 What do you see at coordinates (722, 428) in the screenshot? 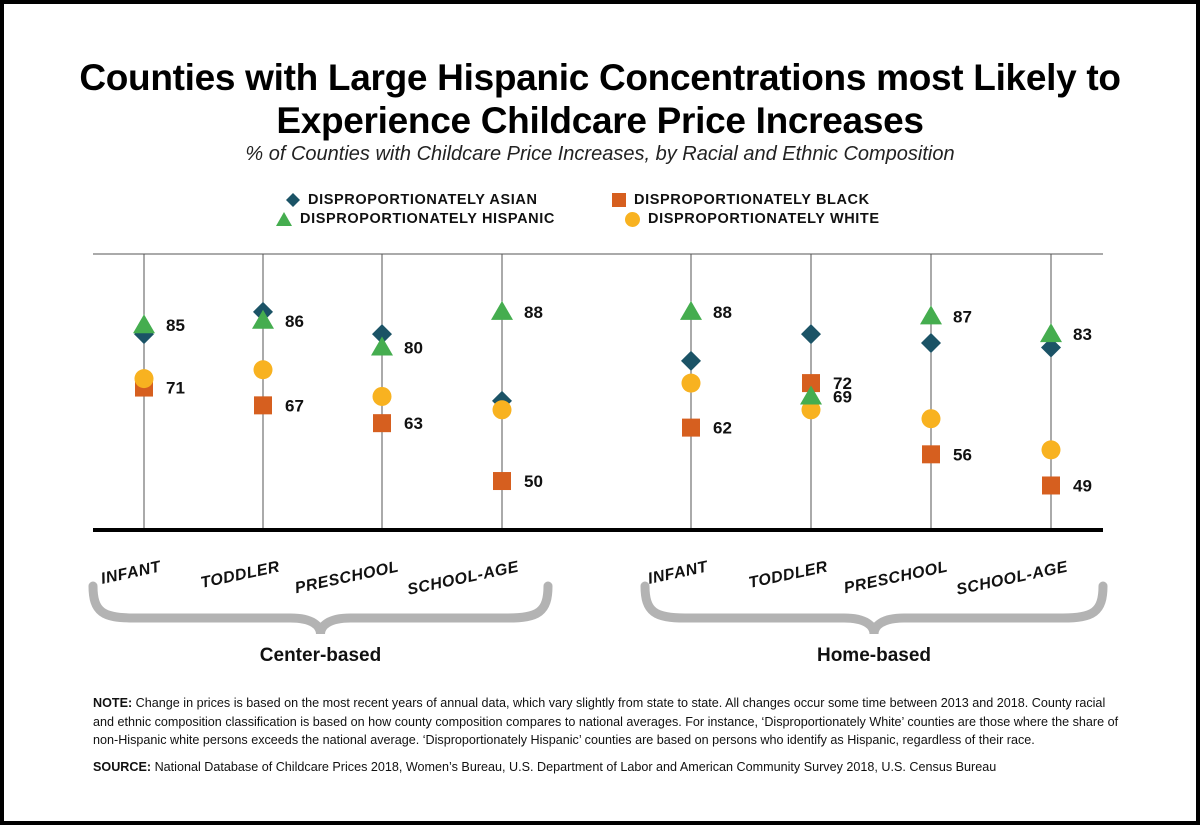
I see `data-label: 62` at bounding box center [722, 428].